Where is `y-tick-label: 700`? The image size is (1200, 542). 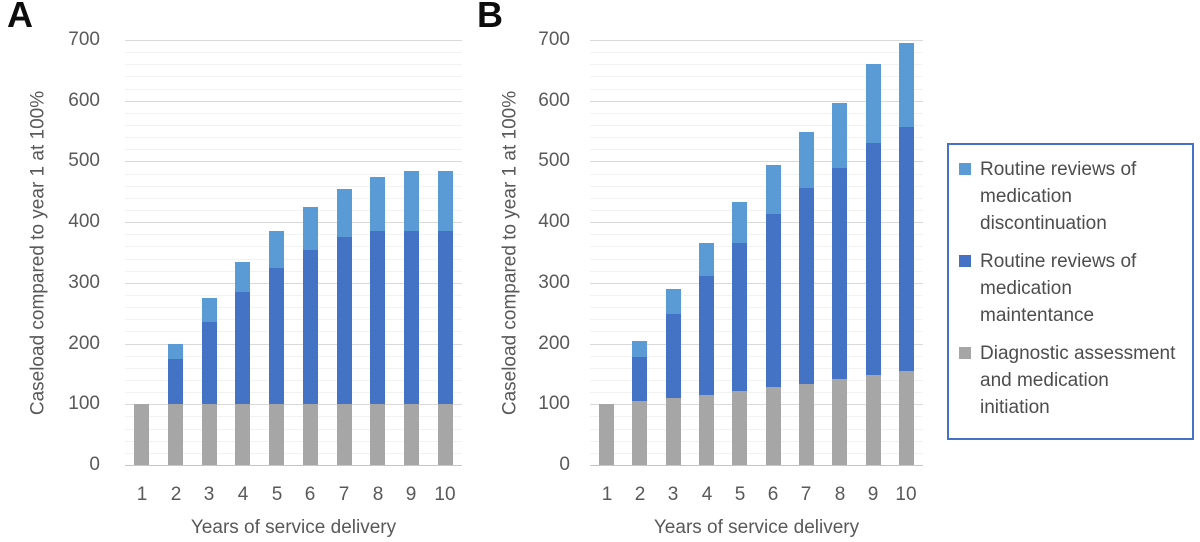 y-tick-label: 700 is located at coordinates (84, 39).